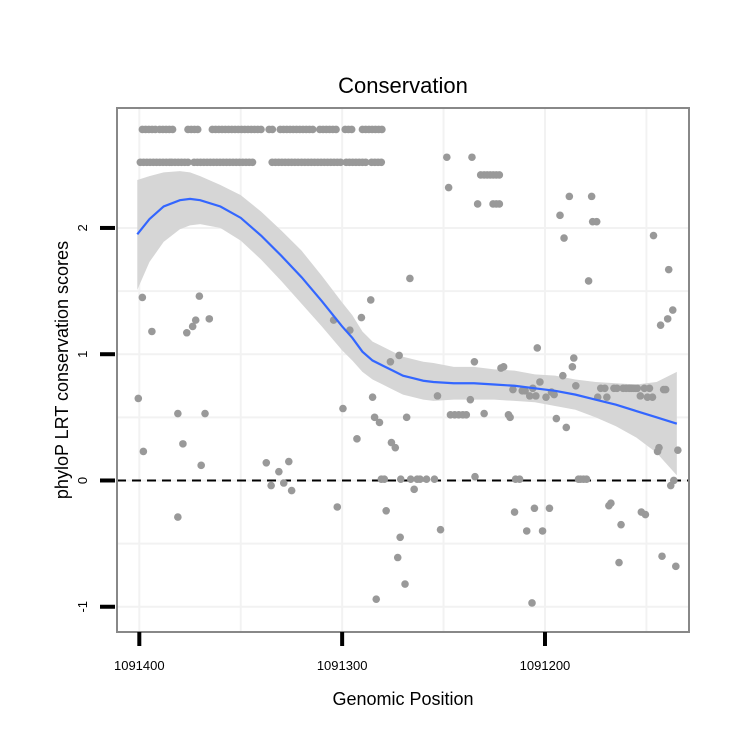 This screenshot has width=750, height=750. Describe the element at coordinates (342, 665) in the screenshot. I see `x-axis-tick-label: 1091300` at that location.